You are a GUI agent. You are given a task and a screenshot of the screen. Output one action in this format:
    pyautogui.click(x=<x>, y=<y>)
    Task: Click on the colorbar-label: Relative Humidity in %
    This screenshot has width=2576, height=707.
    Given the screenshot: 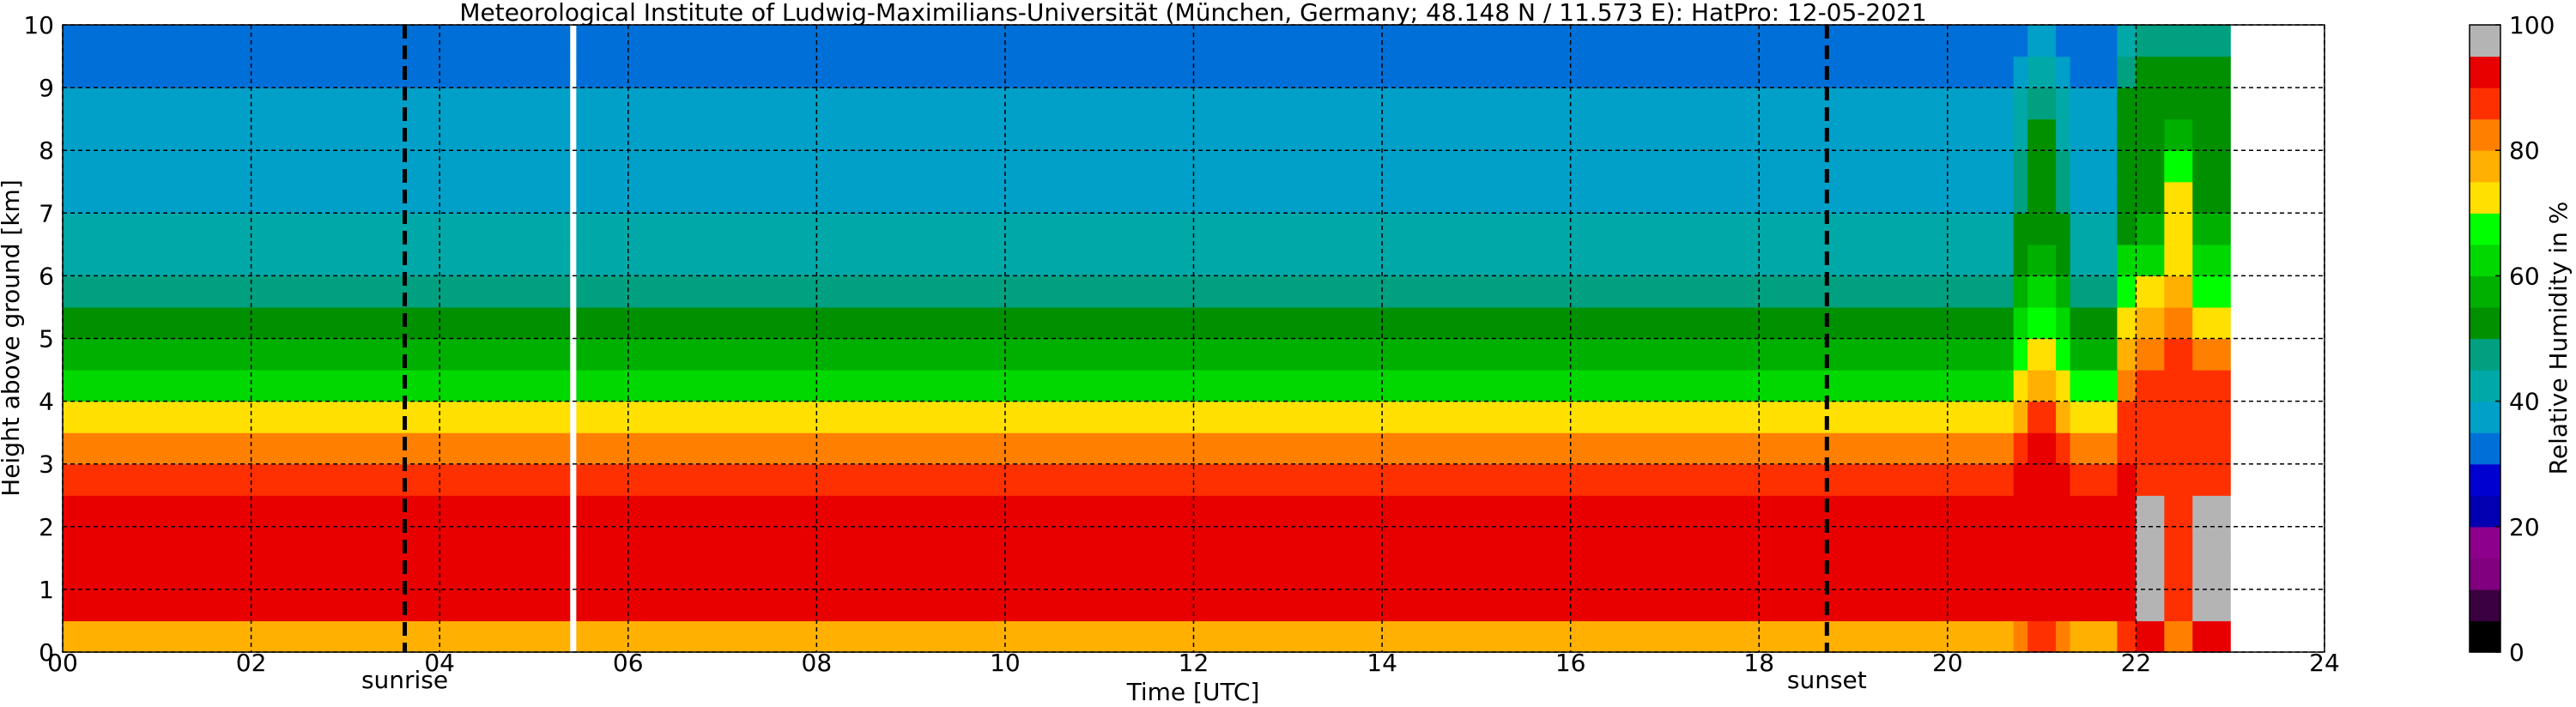 What is the action you would take?
    pyautogui.click(x=2558, y=338)
    